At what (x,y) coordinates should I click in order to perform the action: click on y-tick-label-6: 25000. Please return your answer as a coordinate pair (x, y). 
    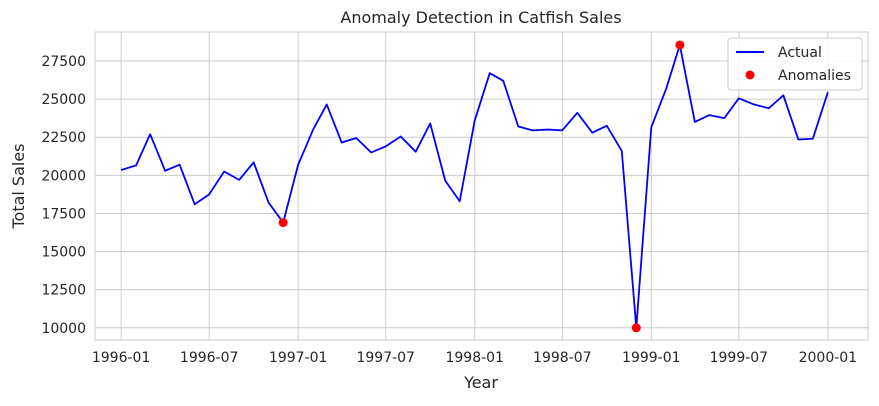
    Looking at the image, I should click on (63, 100).